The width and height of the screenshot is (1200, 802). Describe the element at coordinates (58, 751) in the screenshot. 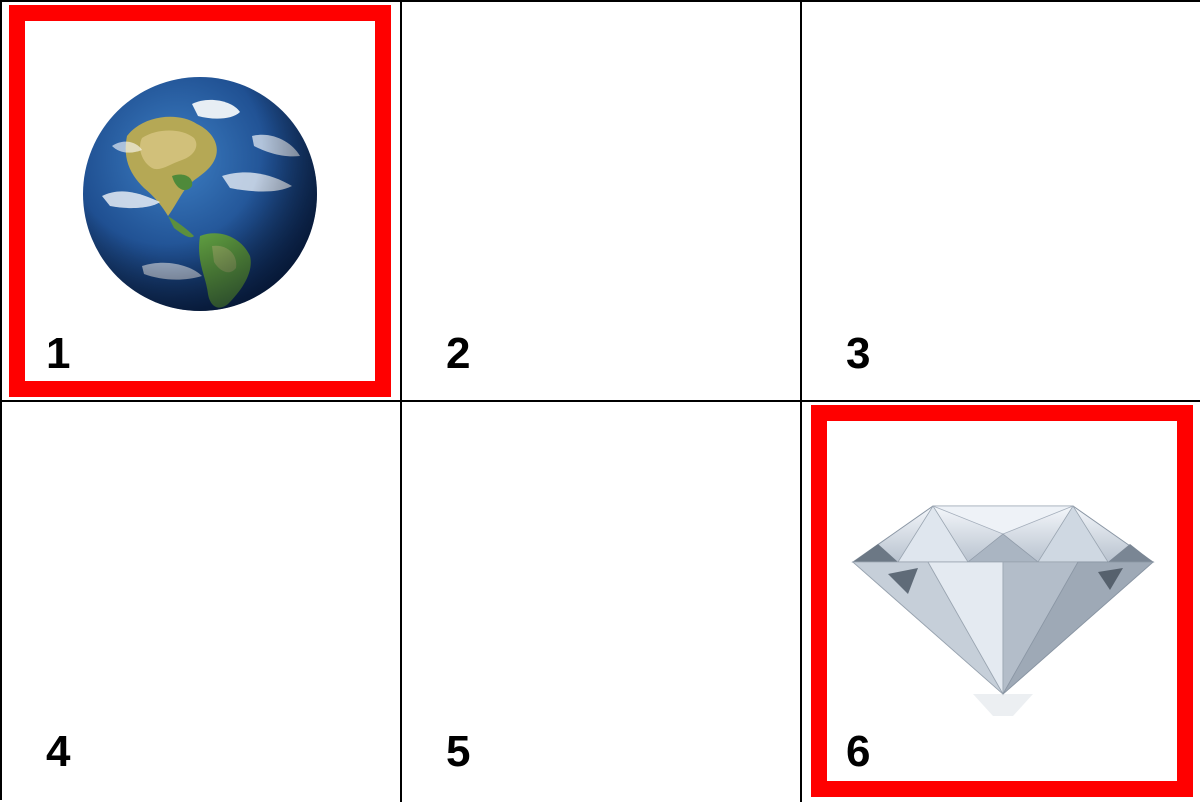

I see `tile-number: 4` at that location.